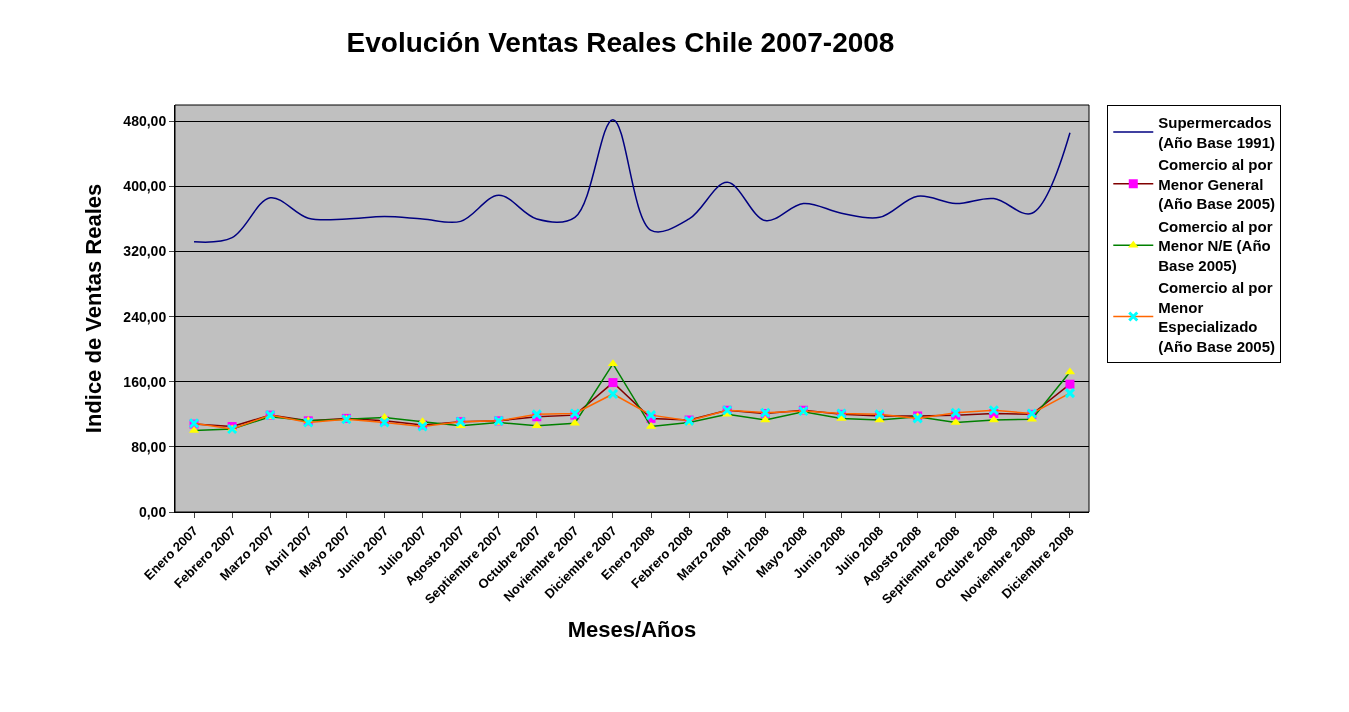  Describe the element at coordinates (145, 316) in the screenshot. I see `y-tick-label: 240,00` at that location.